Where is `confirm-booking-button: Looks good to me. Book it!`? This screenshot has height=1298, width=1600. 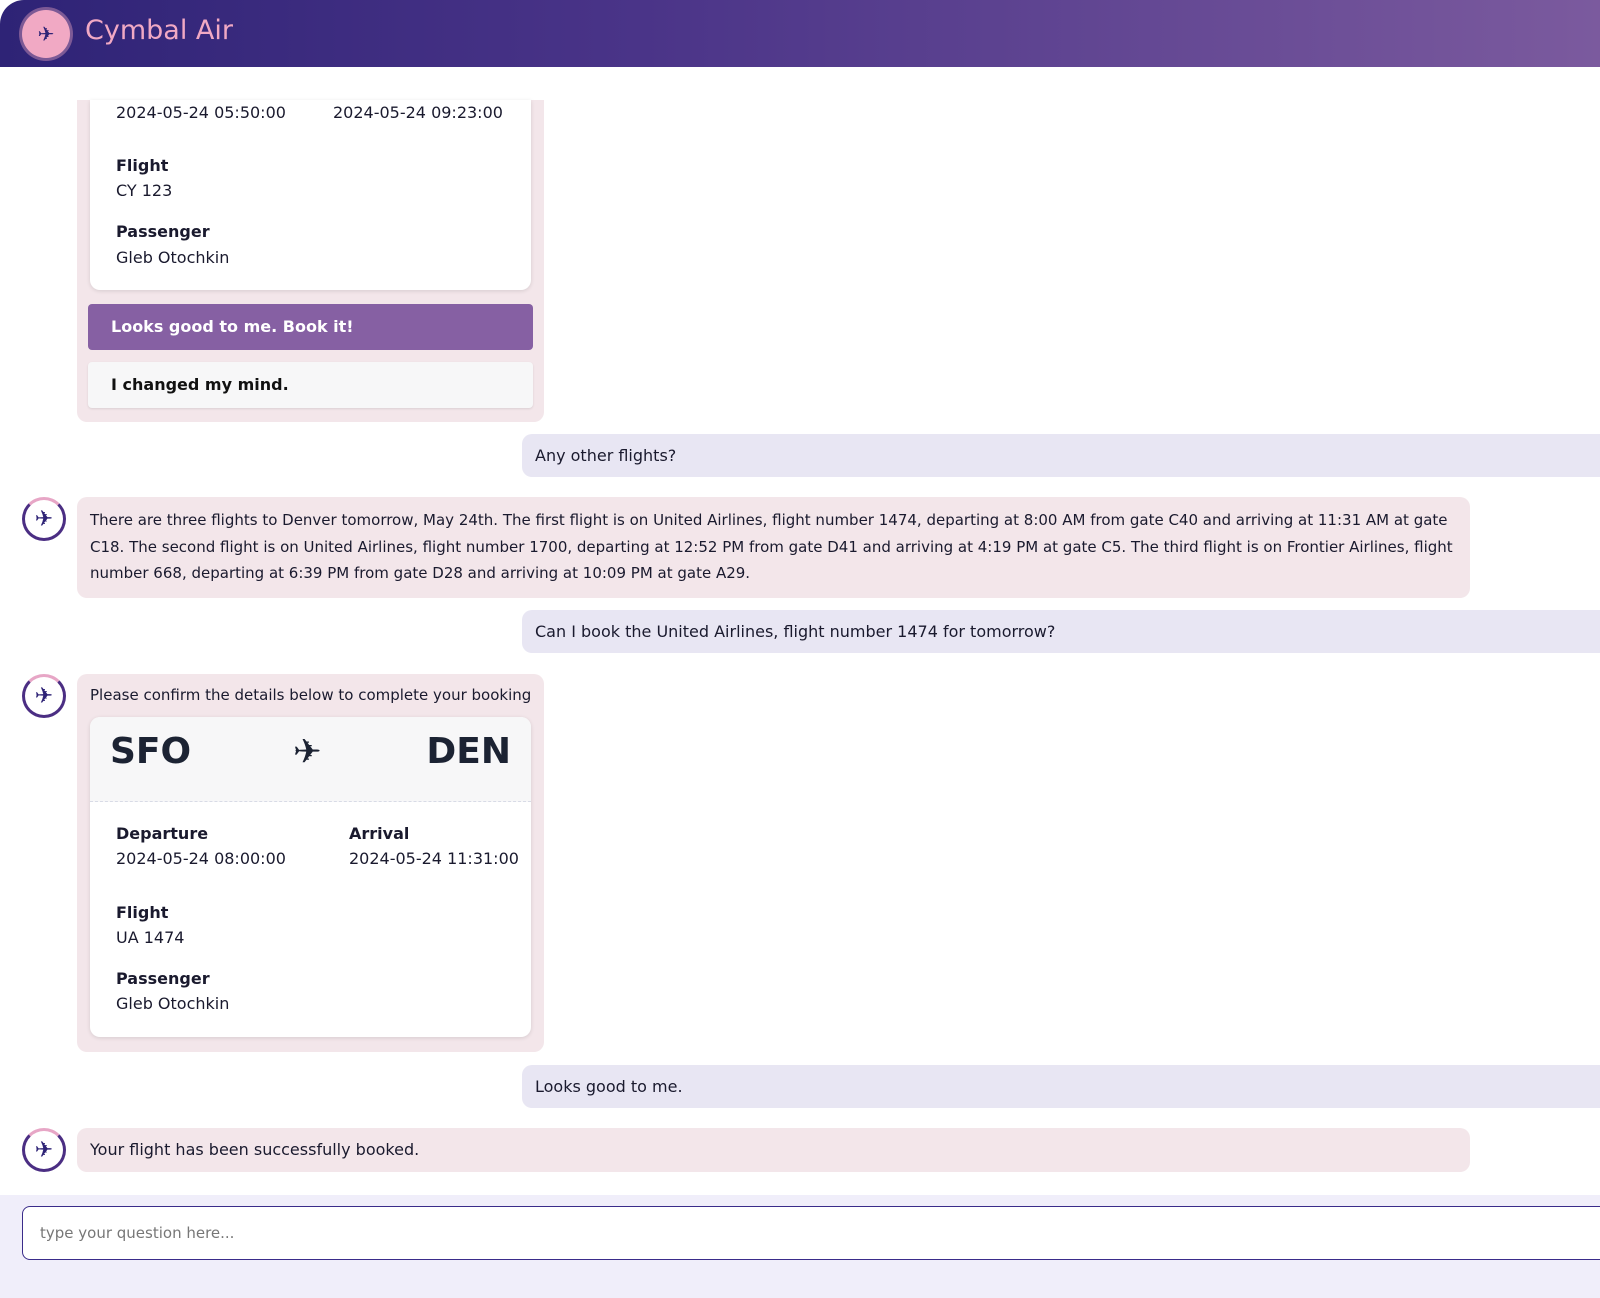
confirm-booking-button: Looks good to me. Book it! is located at coordinates (310, 327).